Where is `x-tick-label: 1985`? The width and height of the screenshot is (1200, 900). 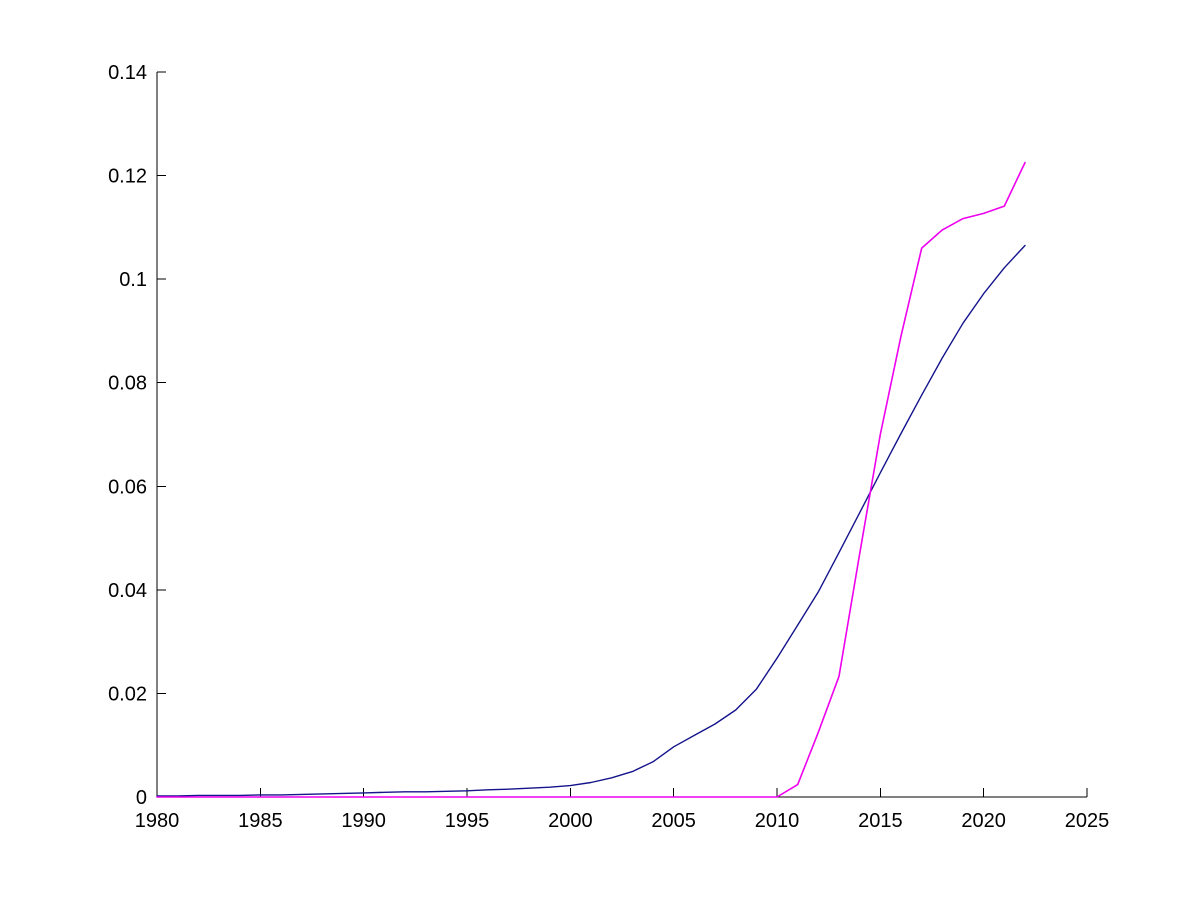 x-tick-label: 1985 is located at coordinates (260, 821).